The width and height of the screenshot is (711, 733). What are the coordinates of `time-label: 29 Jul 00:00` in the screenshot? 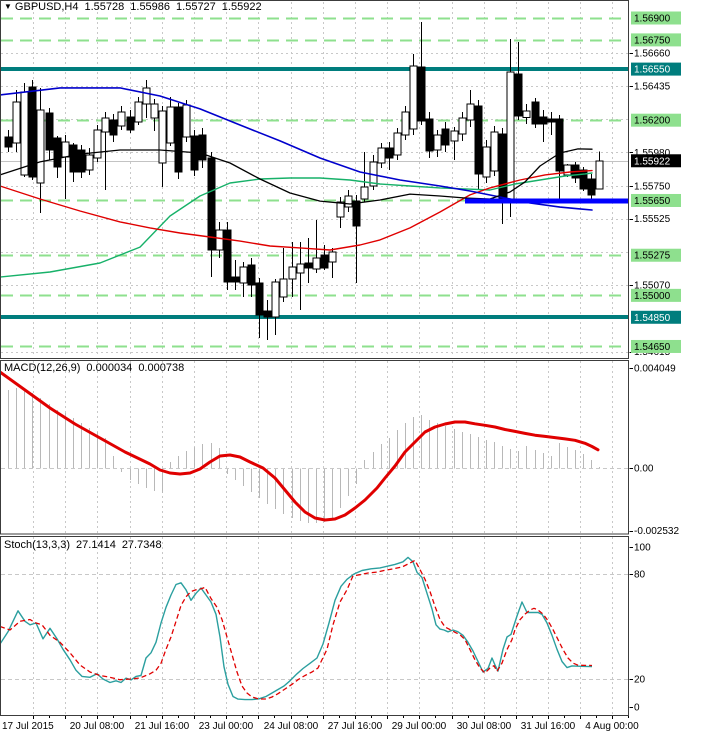 It's located at (419, 726).